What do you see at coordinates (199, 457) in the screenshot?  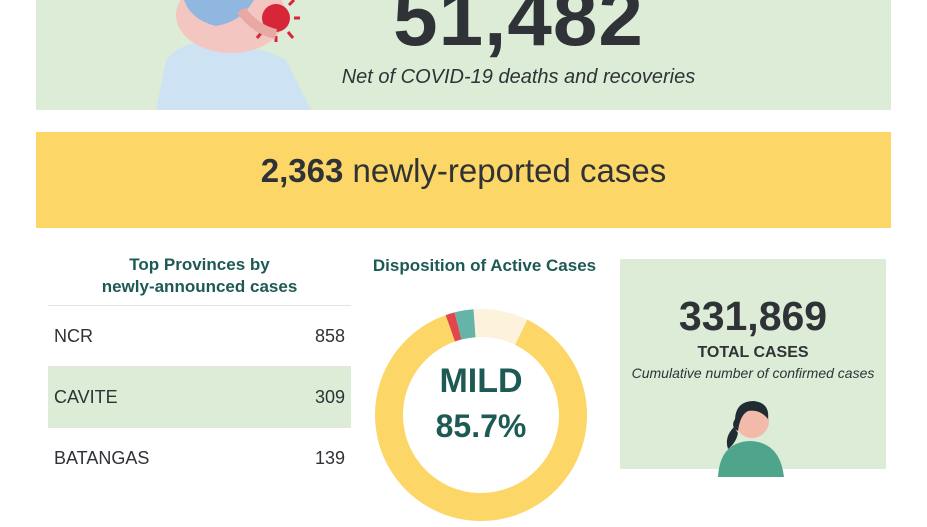 I see `table-row: BATANGAS 139` at bounding box center [199, 457].